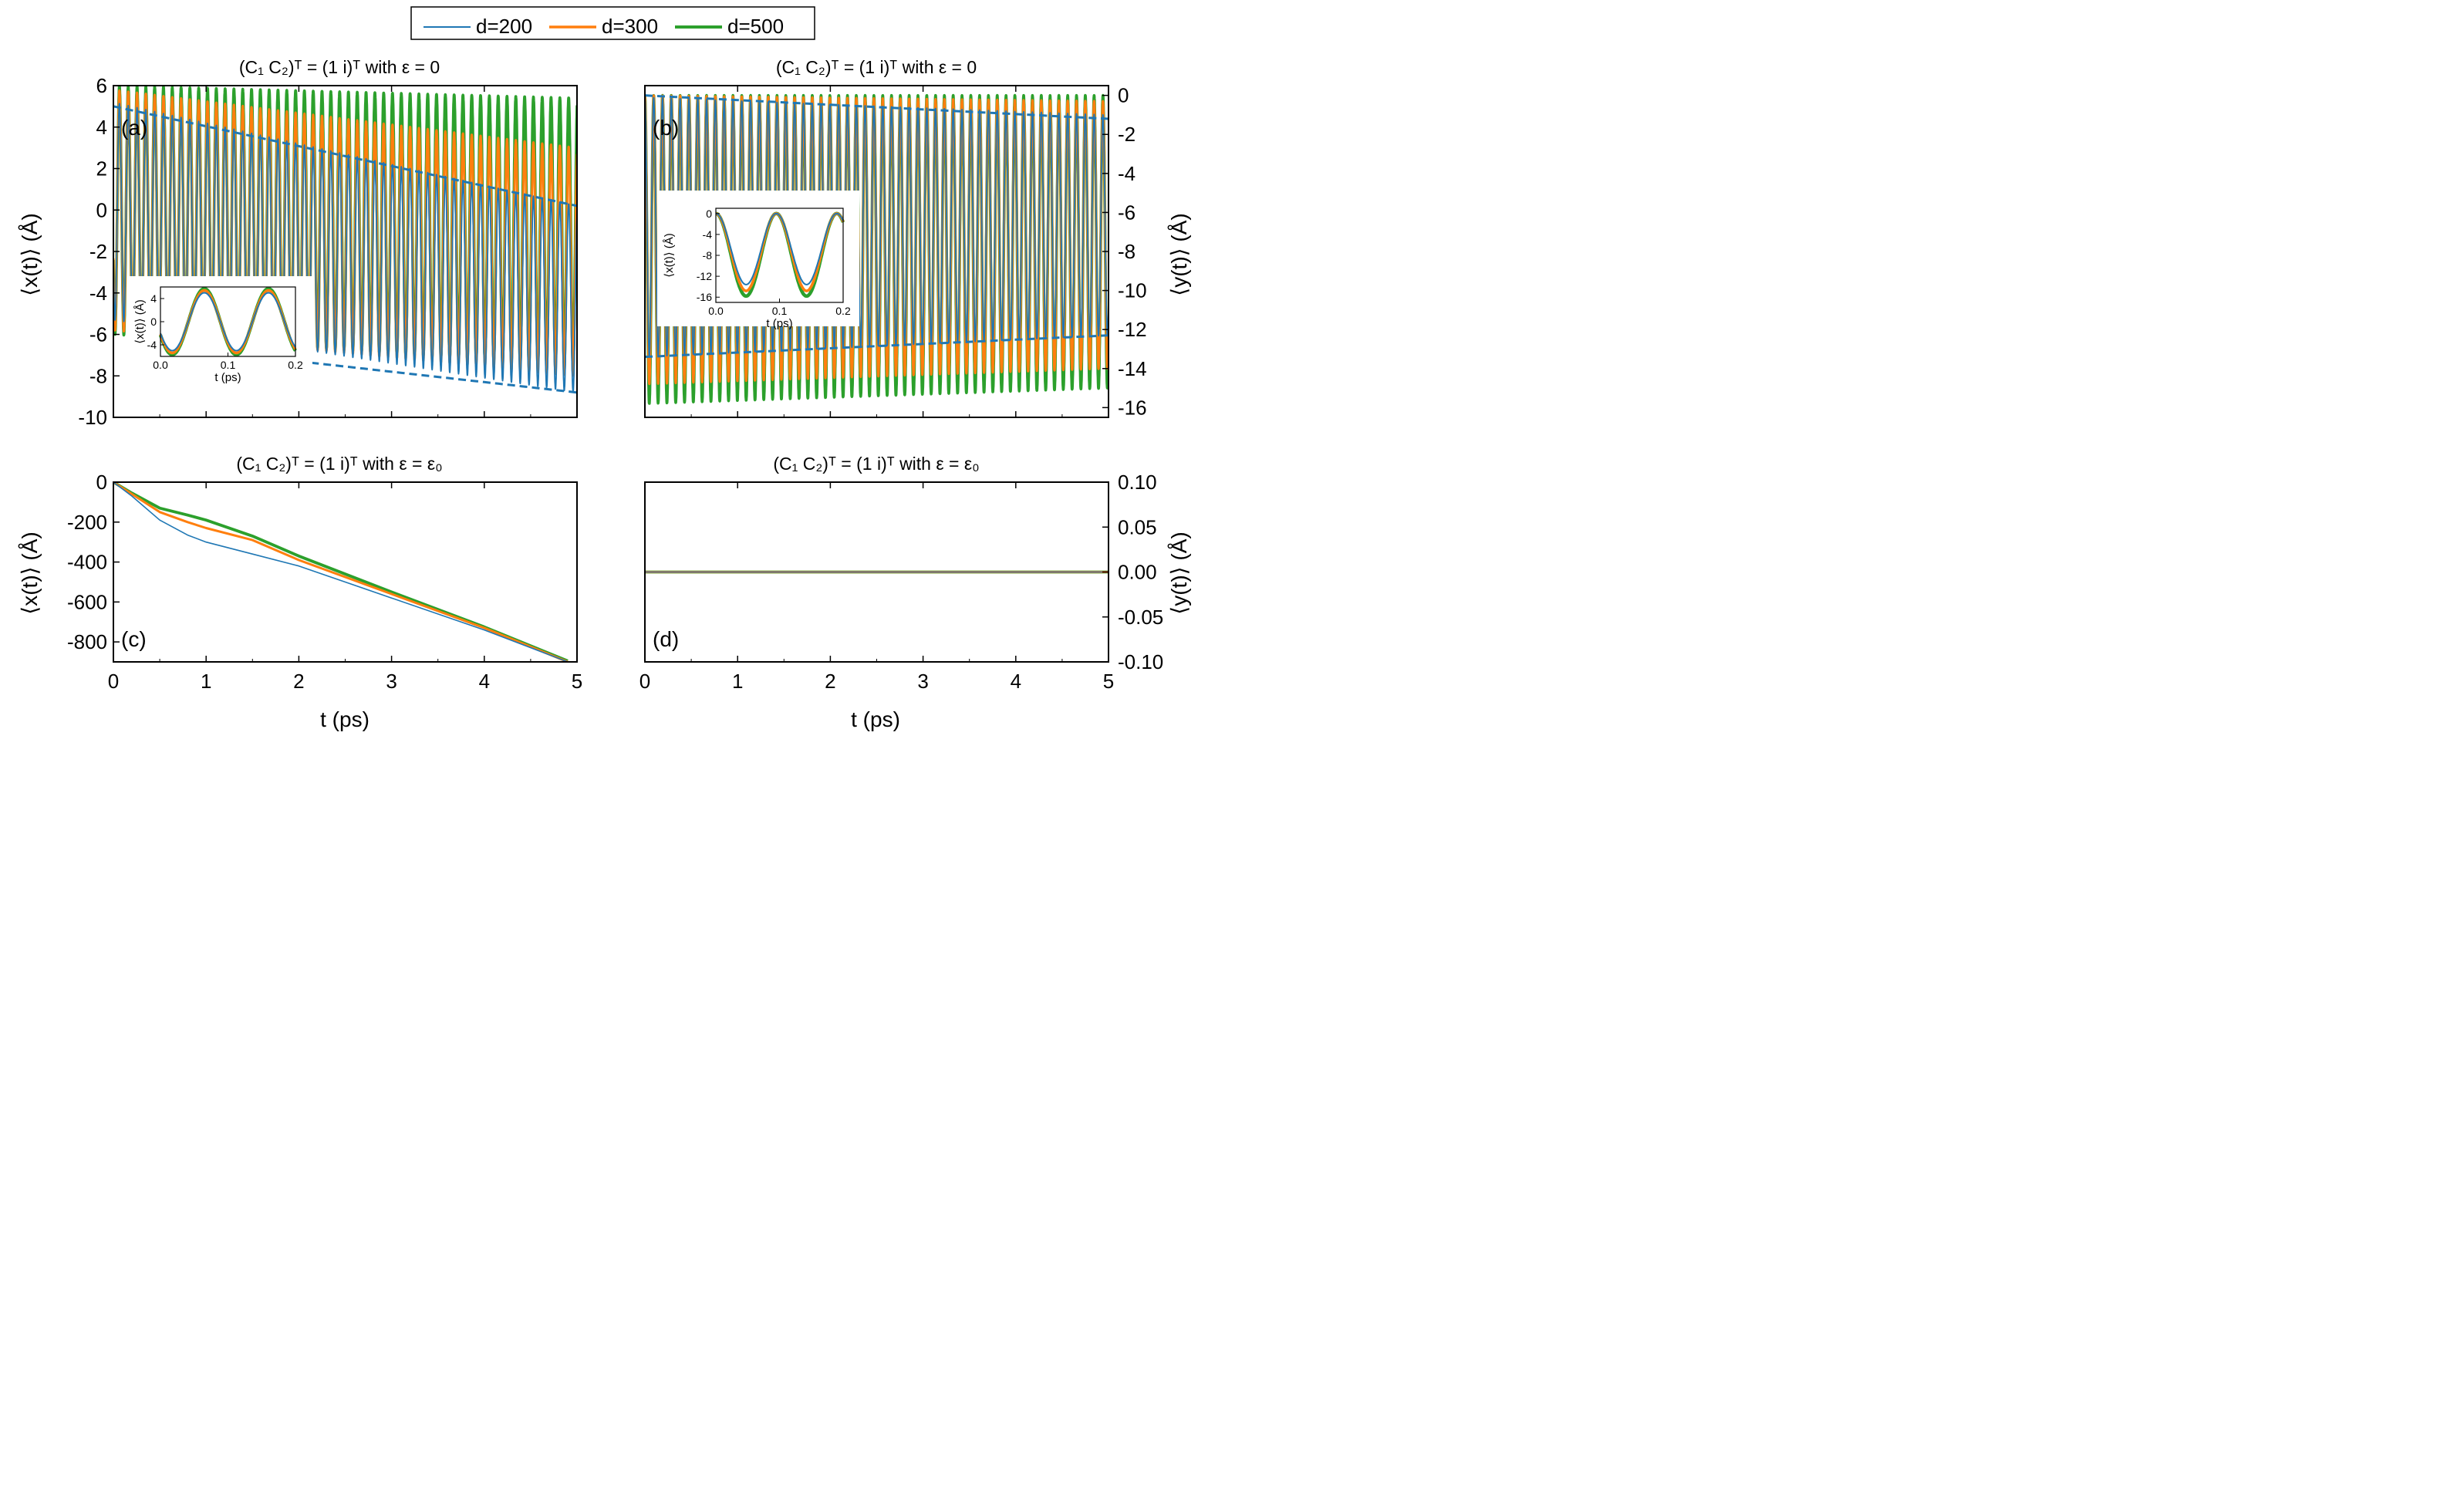 This screenshot has width=2460, height=1512. Describe the element at coordinates (345, 719) in the screenshot. I see `panel-c-xlabel: t (ps)` at that location.